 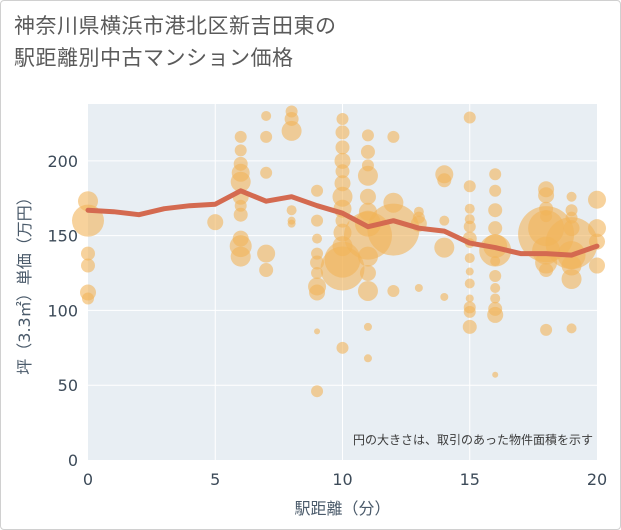 What do you see at coordinates (24, 281) in the screenshot?
I see `y-axis-title: 坪（3.3㎡）単価（万円）` at bounding box center [24, 281].